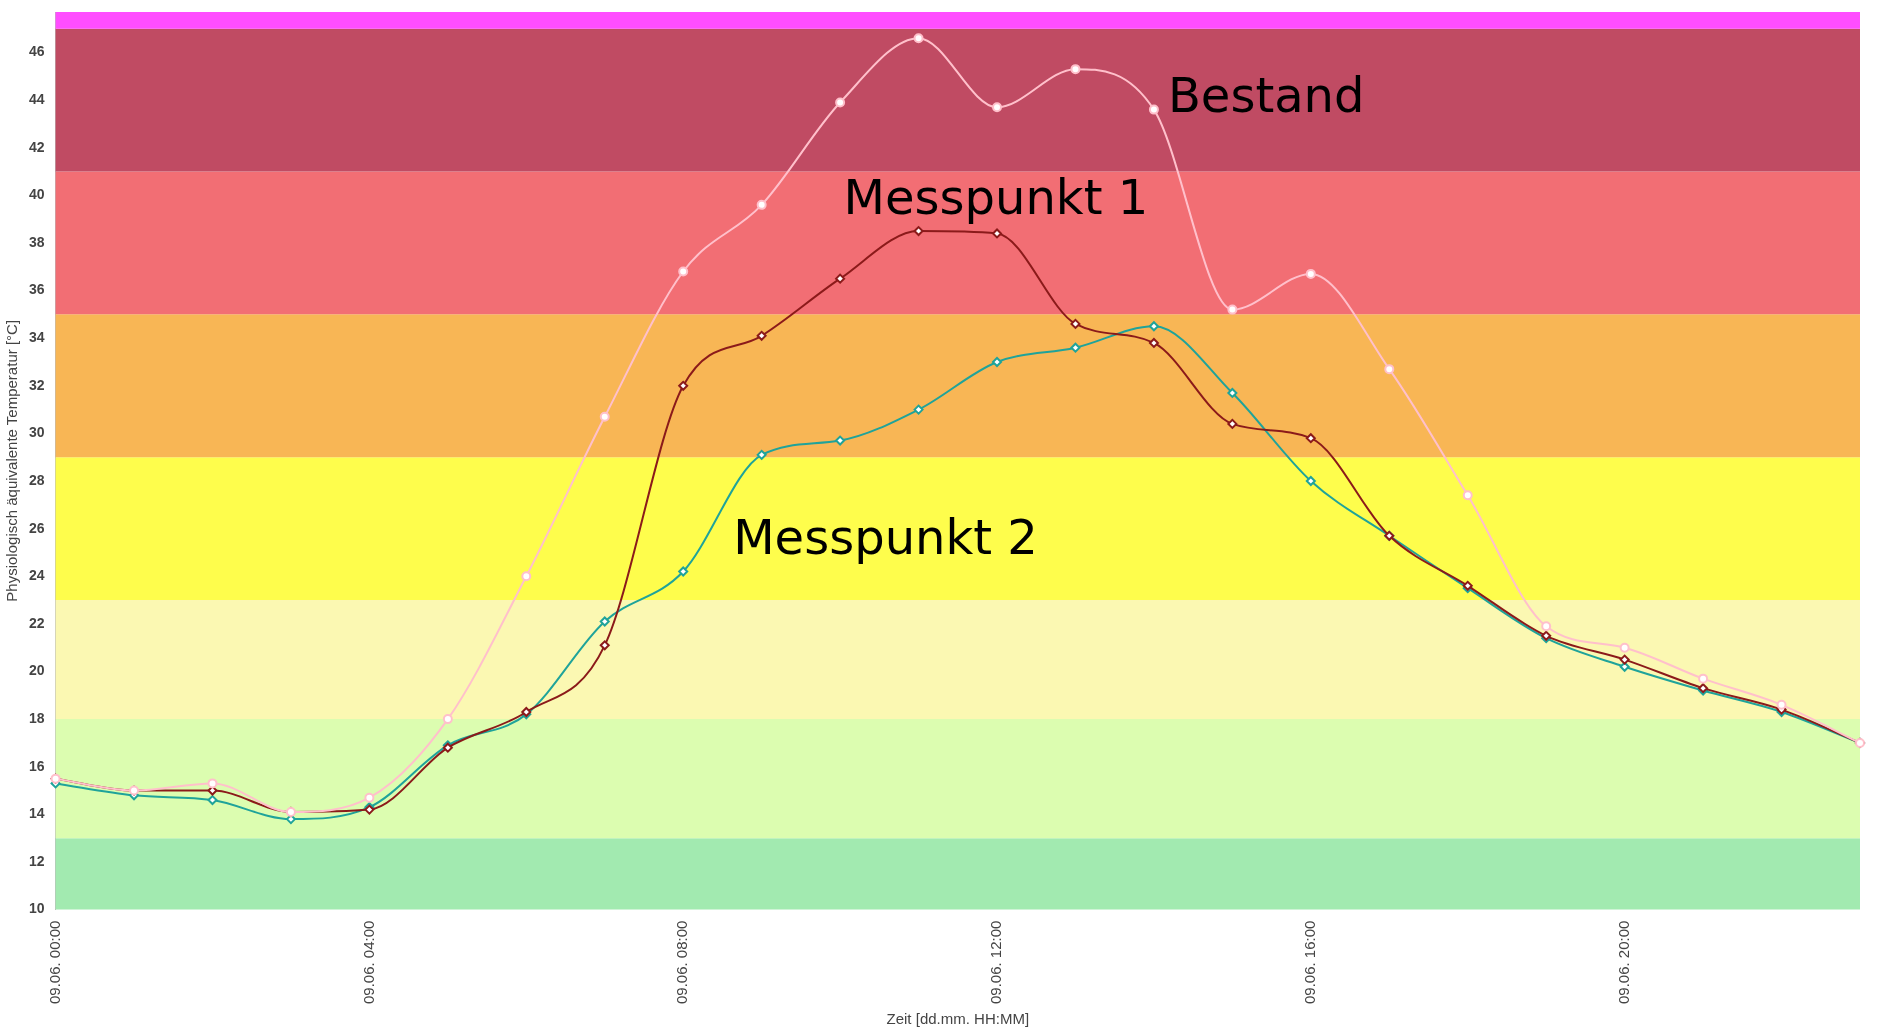 The image size is (1881, 1033). Describe the element at coordinates (36, 479) in the screenshot. I see `y-tick-label: 28` at that location.